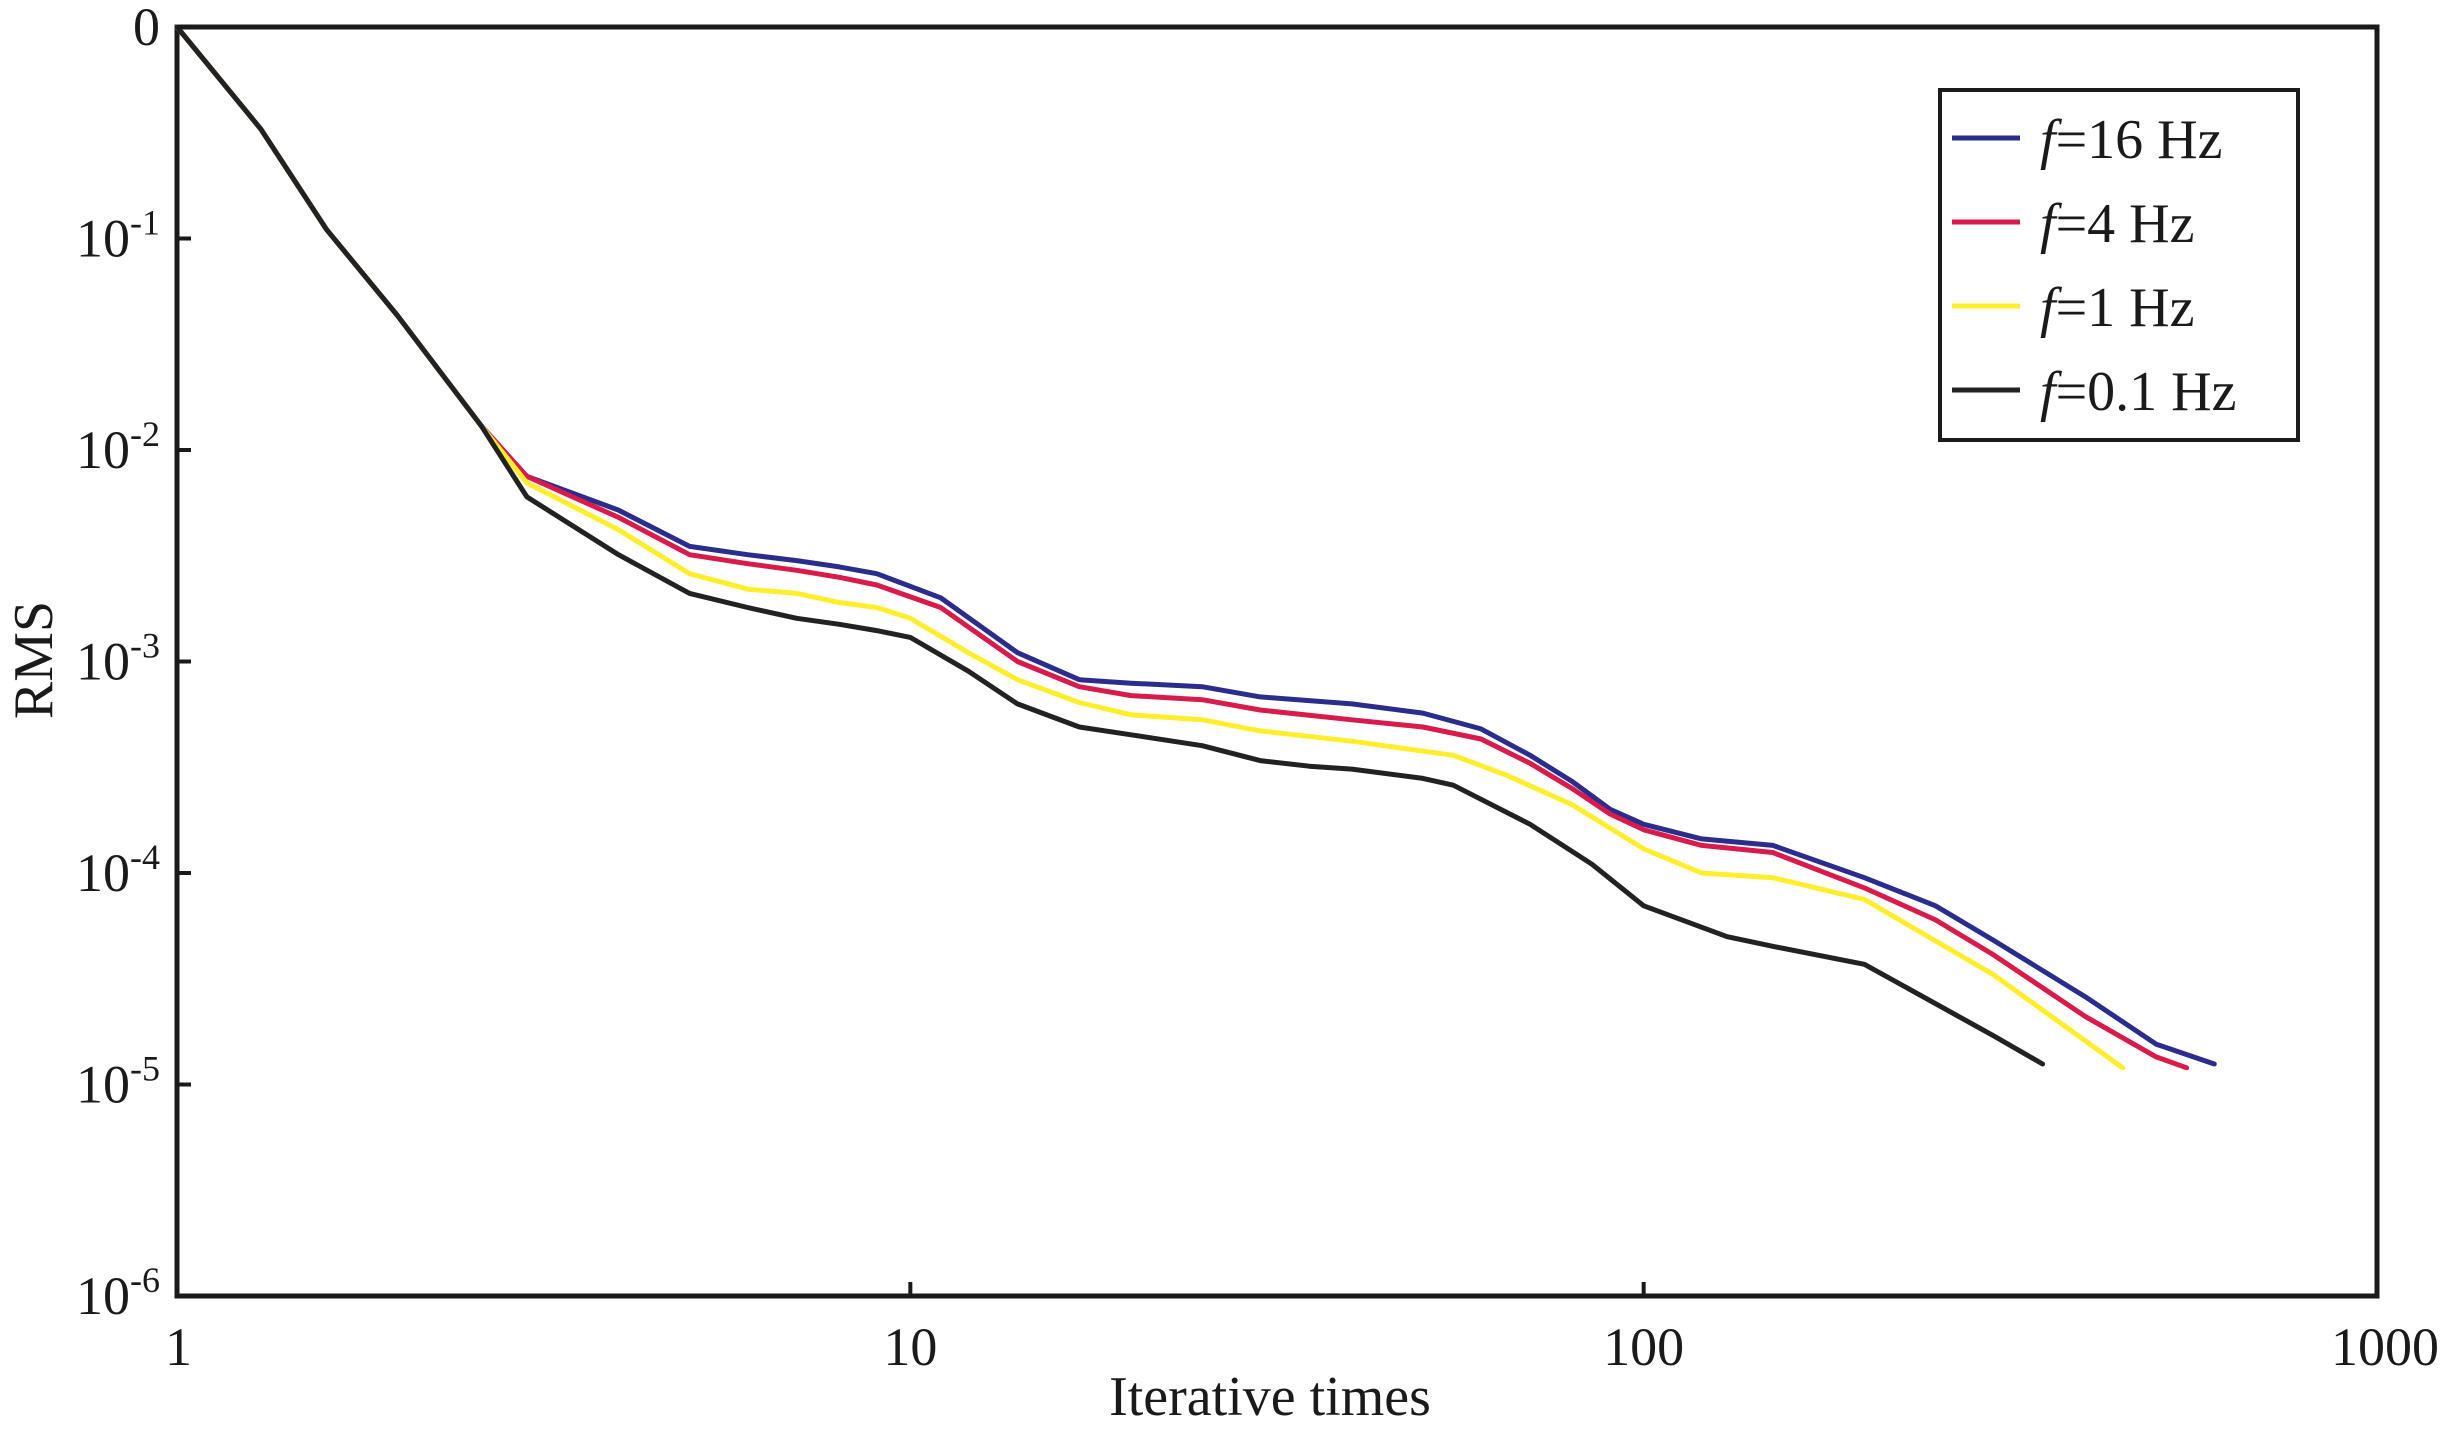 The width and height of the screenshot is (2442, 1442). Describe the element at coordinates (1643, 1347) in the screenshot. I see `x-tick-label: 100` at that location.